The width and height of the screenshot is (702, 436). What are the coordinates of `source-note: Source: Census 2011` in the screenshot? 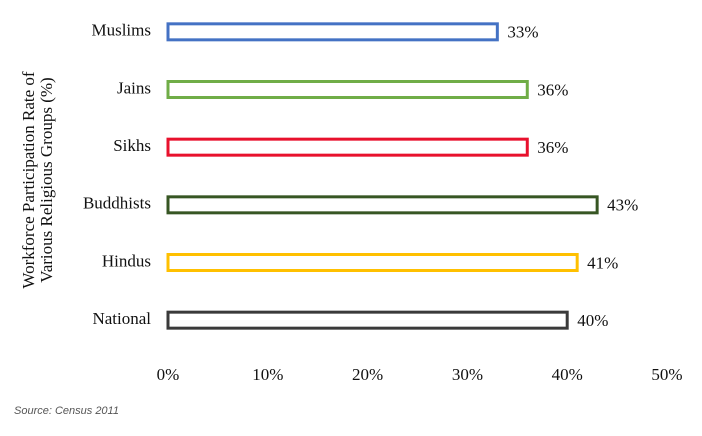 It's located at (66, 411).